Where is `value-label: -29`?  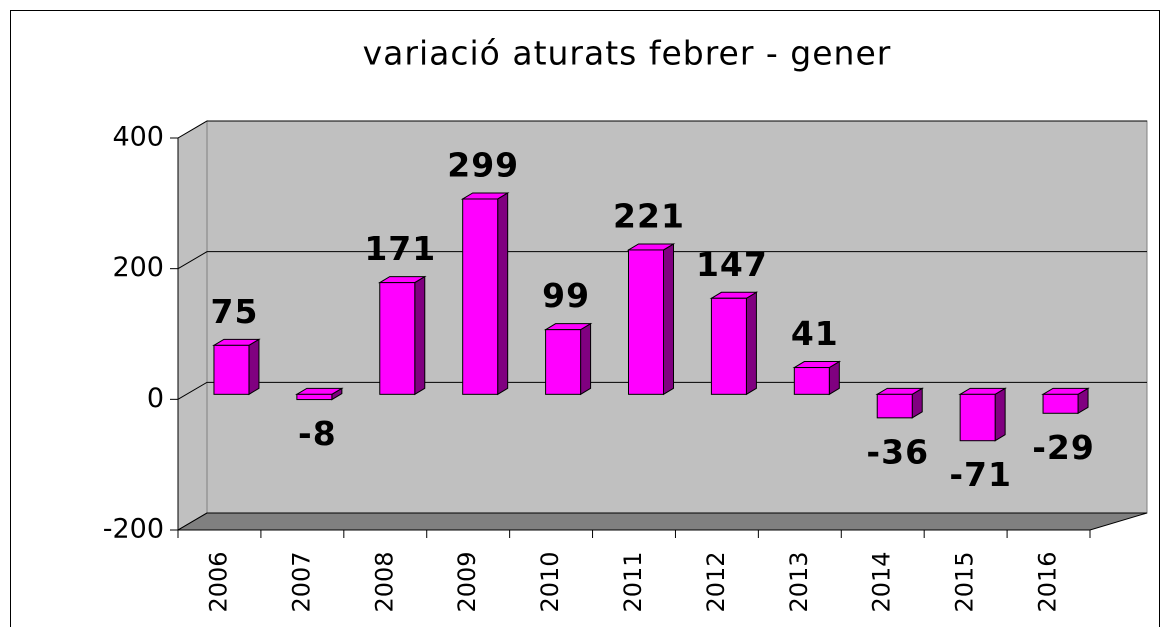
value-label: -29 is located at coordinates (1063, 447).